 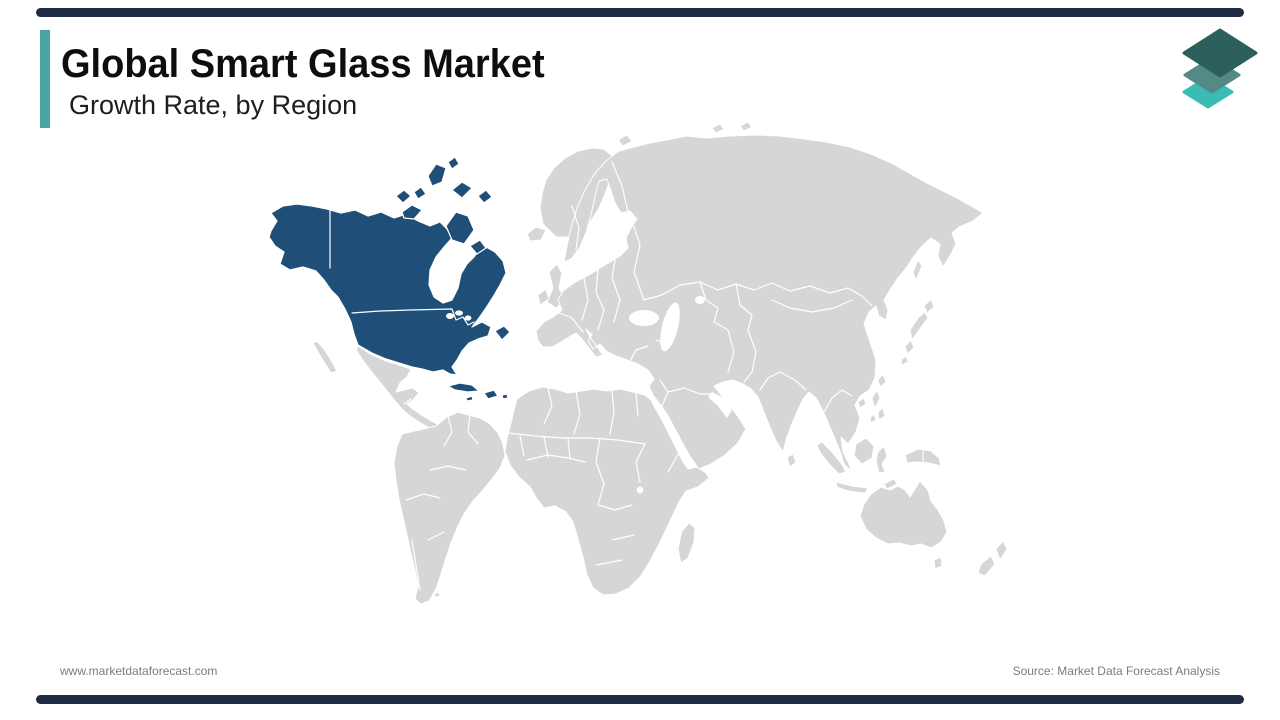 What do you see at coordinates (644, 318) in the screenshot?
I see `black-sea` at bounding box center [644, 318].